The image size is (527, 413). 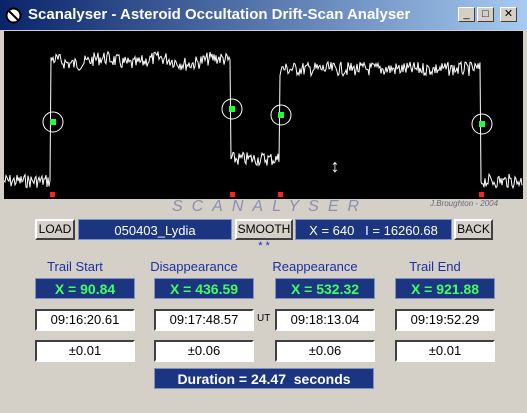 I want to click on app-icon, so click(x=13, y=15).